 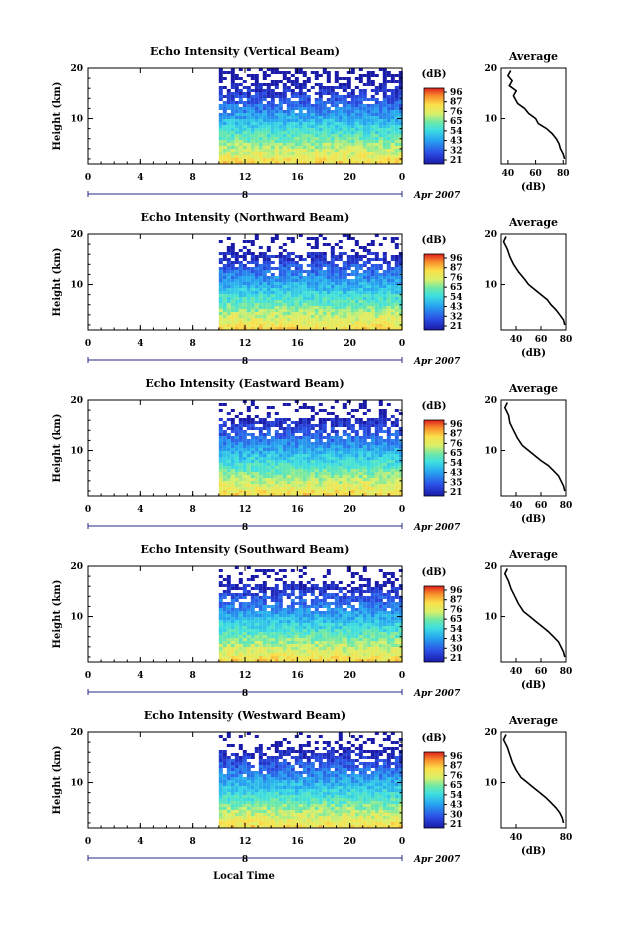 What do you see at coordinates (534, 447) in the screenshot?
I see `average-profile-line` at bounding box center [534, 447].